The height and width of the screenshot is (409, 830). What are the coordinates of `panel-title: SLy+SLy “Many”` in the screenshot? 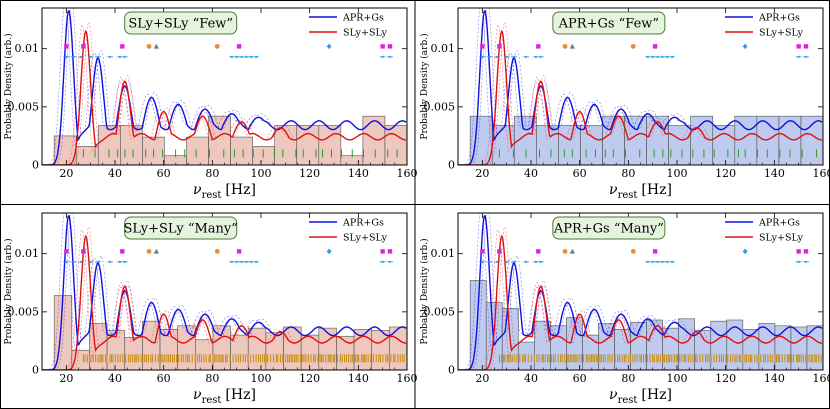 It's located at (180, 229).